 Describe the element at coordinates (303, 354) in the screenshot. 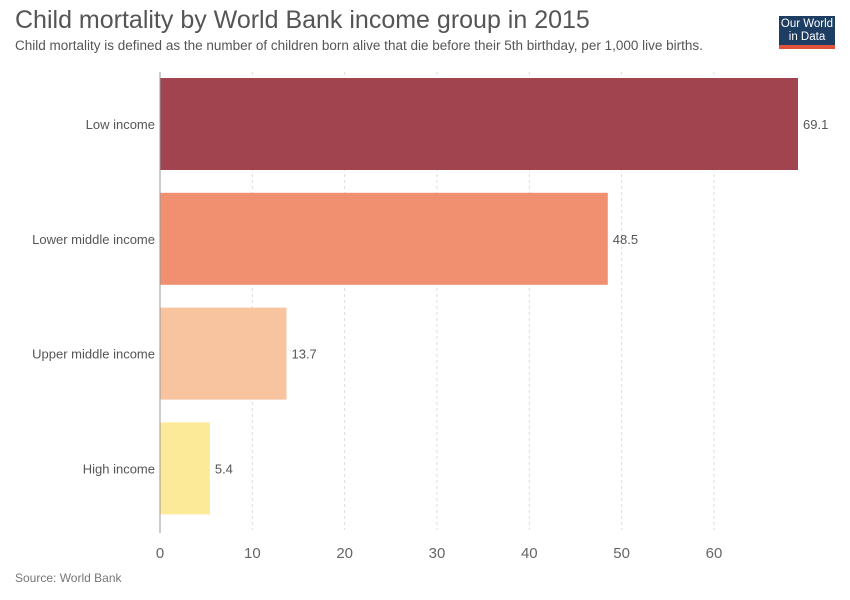

I see `value-label: 13.7` at that location.